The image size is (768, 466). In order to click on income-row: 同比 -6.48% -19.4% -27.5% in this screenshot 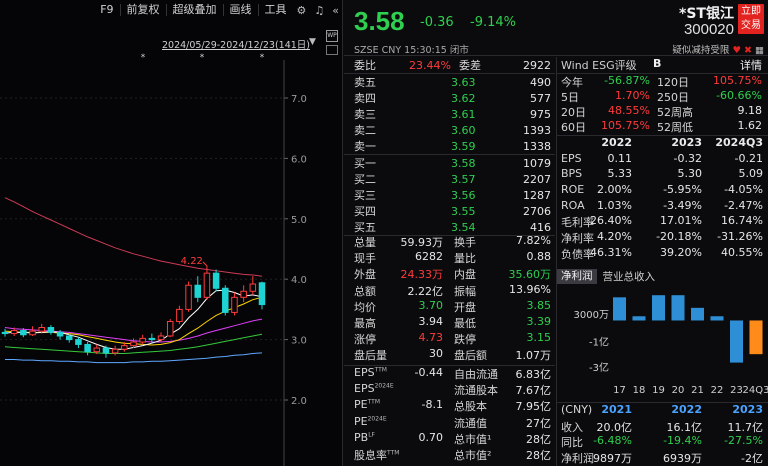, I will do `click(662, 442)`.